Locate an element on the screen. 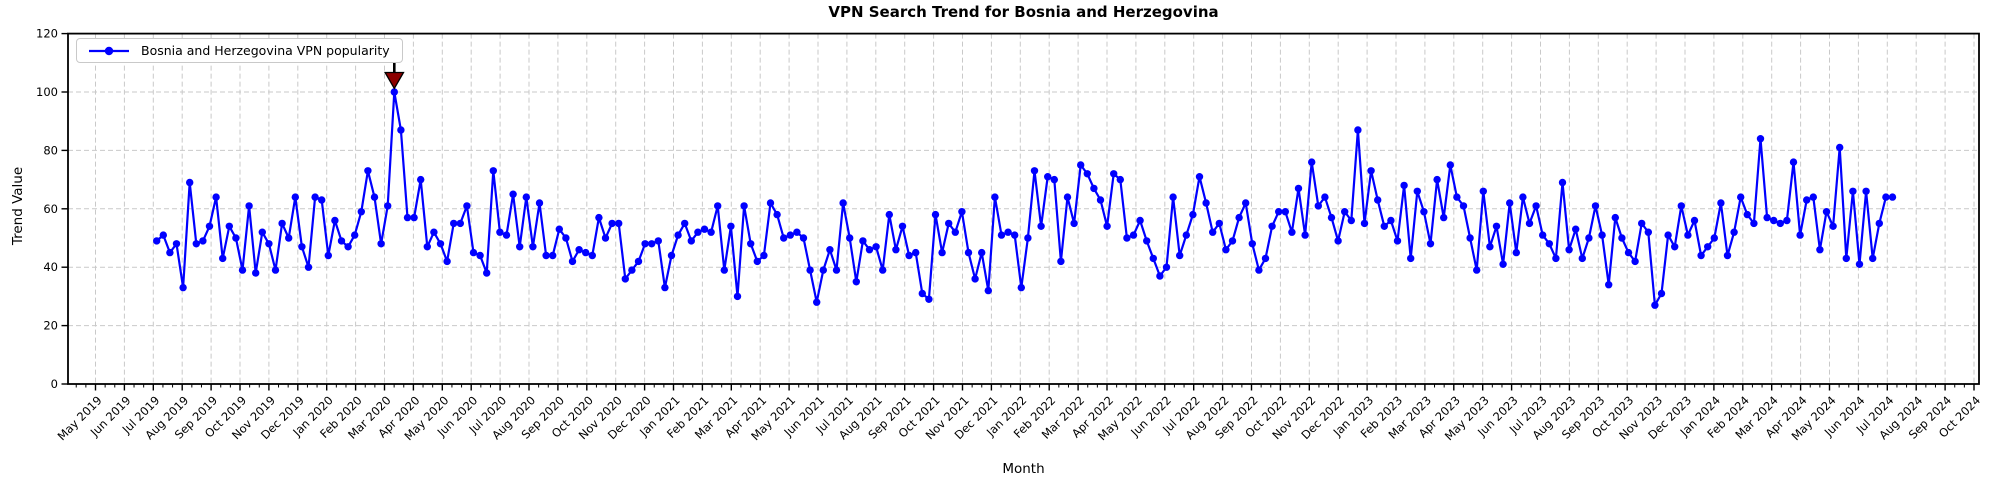 The width and height of the screenshot is (1990, 490). legend-line-swatch is located at coordinates (109, 50).